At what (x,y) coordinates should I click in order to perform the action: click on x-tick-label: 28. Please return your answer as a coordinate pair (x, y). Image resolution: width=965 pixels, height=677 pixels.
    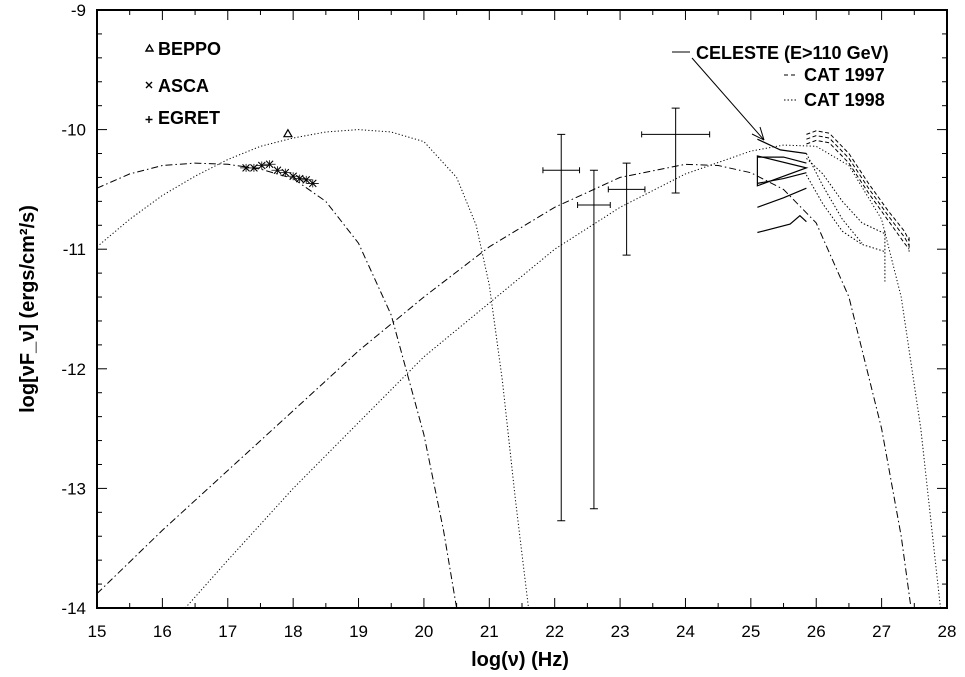
    Looking at the image, I should click on (947, 631).